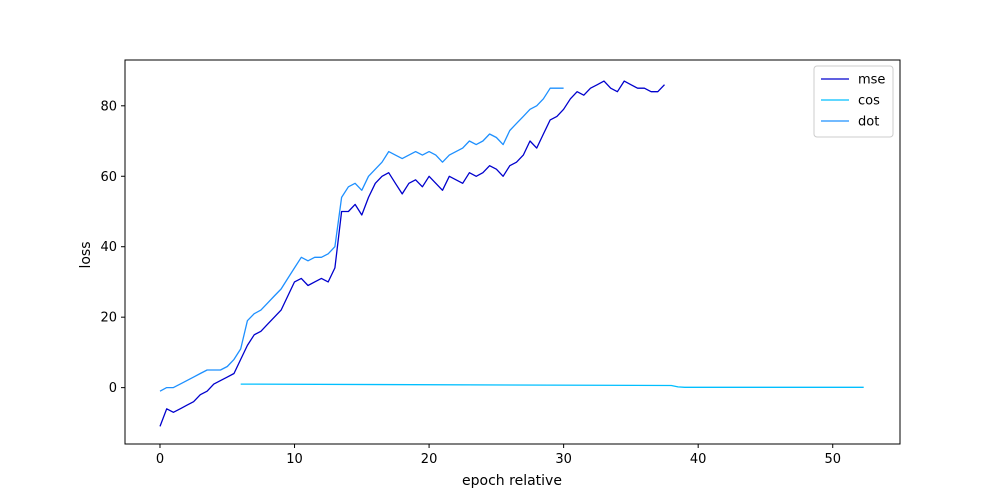 The height and width of the screenshot is (500, 1000). What do you see at coordinates (512, 481) in the screenshot?
I see `x-axis-title: epoch relative` at bounding box center [512, 481].